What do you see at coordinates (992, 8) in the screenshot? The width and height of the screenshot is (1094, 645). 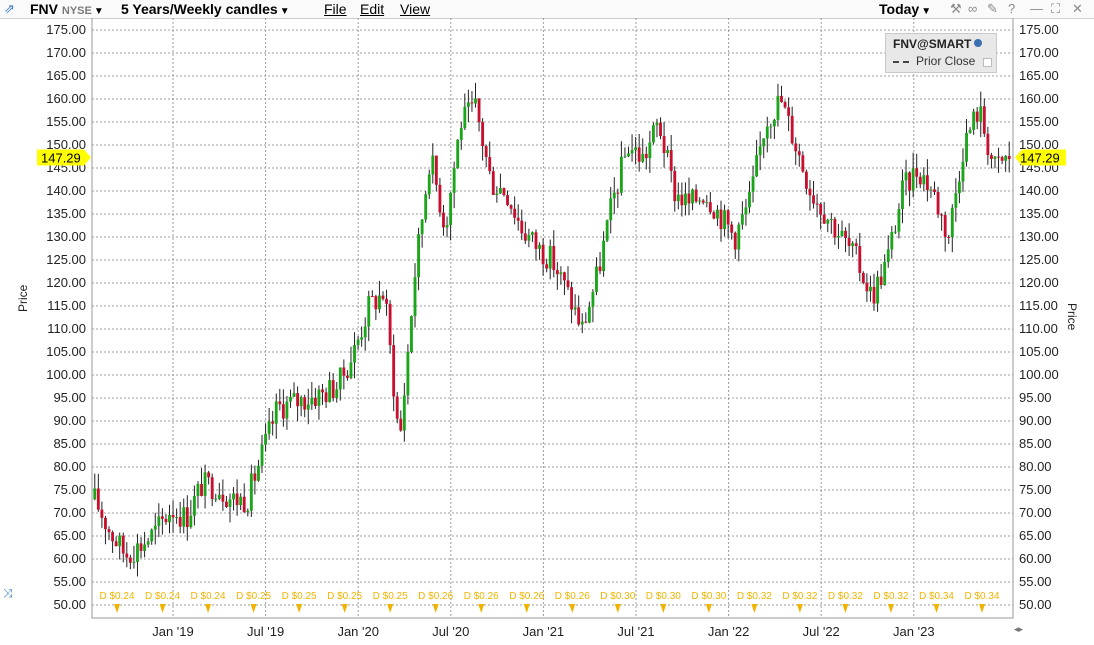 I see `pin-icon: ✎` at bounding box center [992, 8].